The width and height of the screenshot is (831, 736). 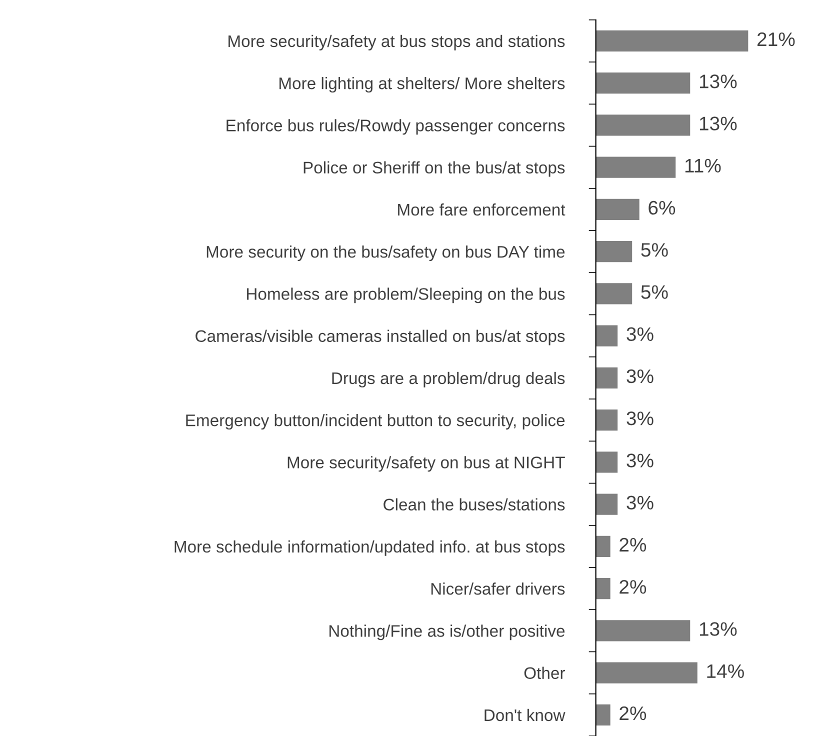 I want to click on y-tick-label: More security/safety on bus at NIGHT, so click(x=426, y=464).